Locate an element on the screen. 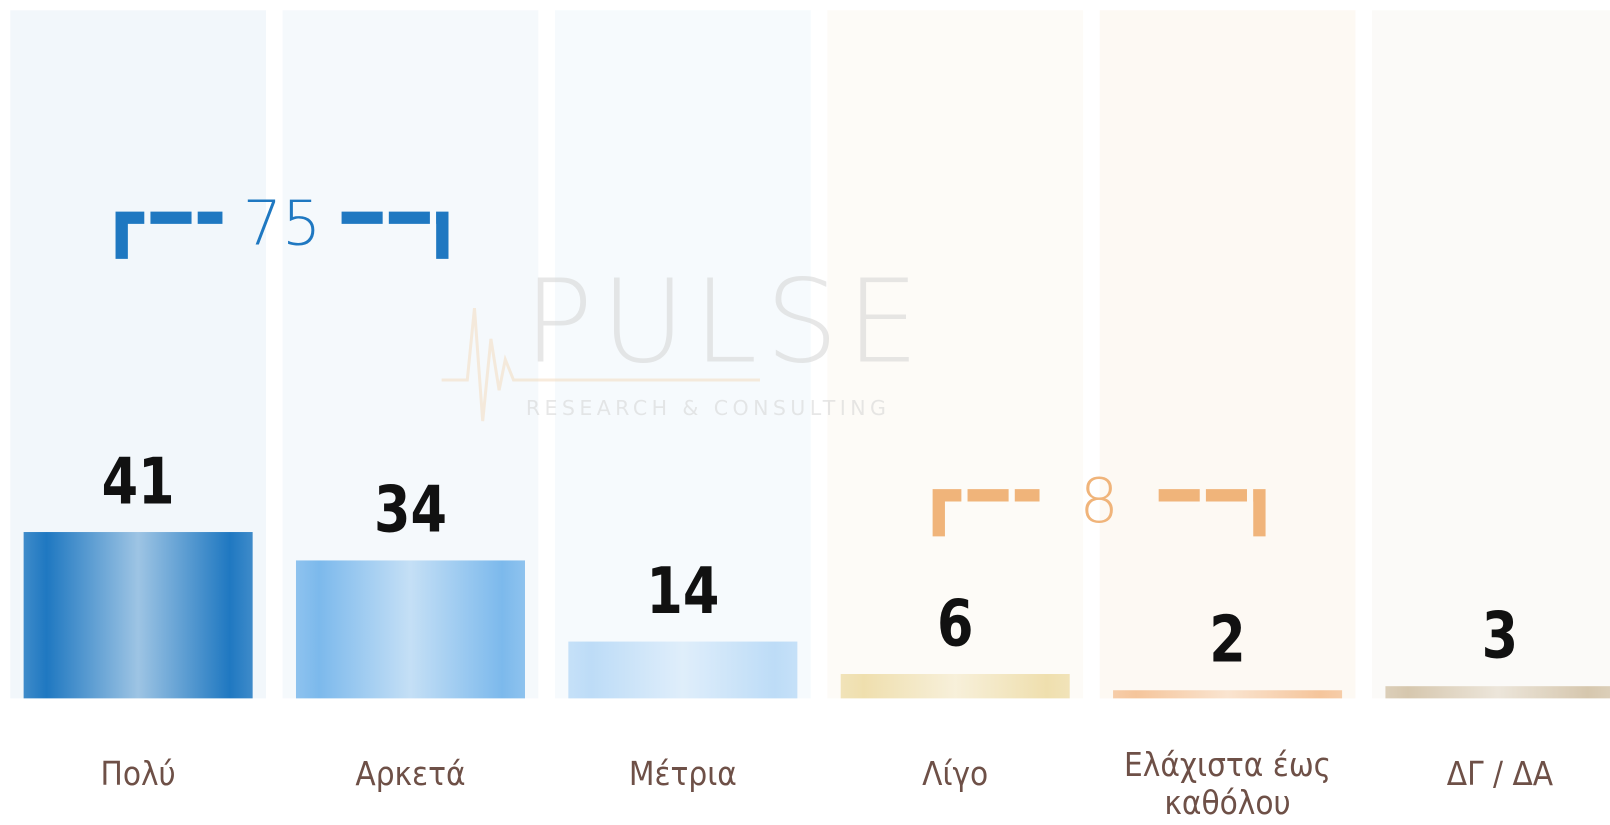 This screenshot has width=1610, height=825. value-label: 14 is located at coordinates (682, 591).